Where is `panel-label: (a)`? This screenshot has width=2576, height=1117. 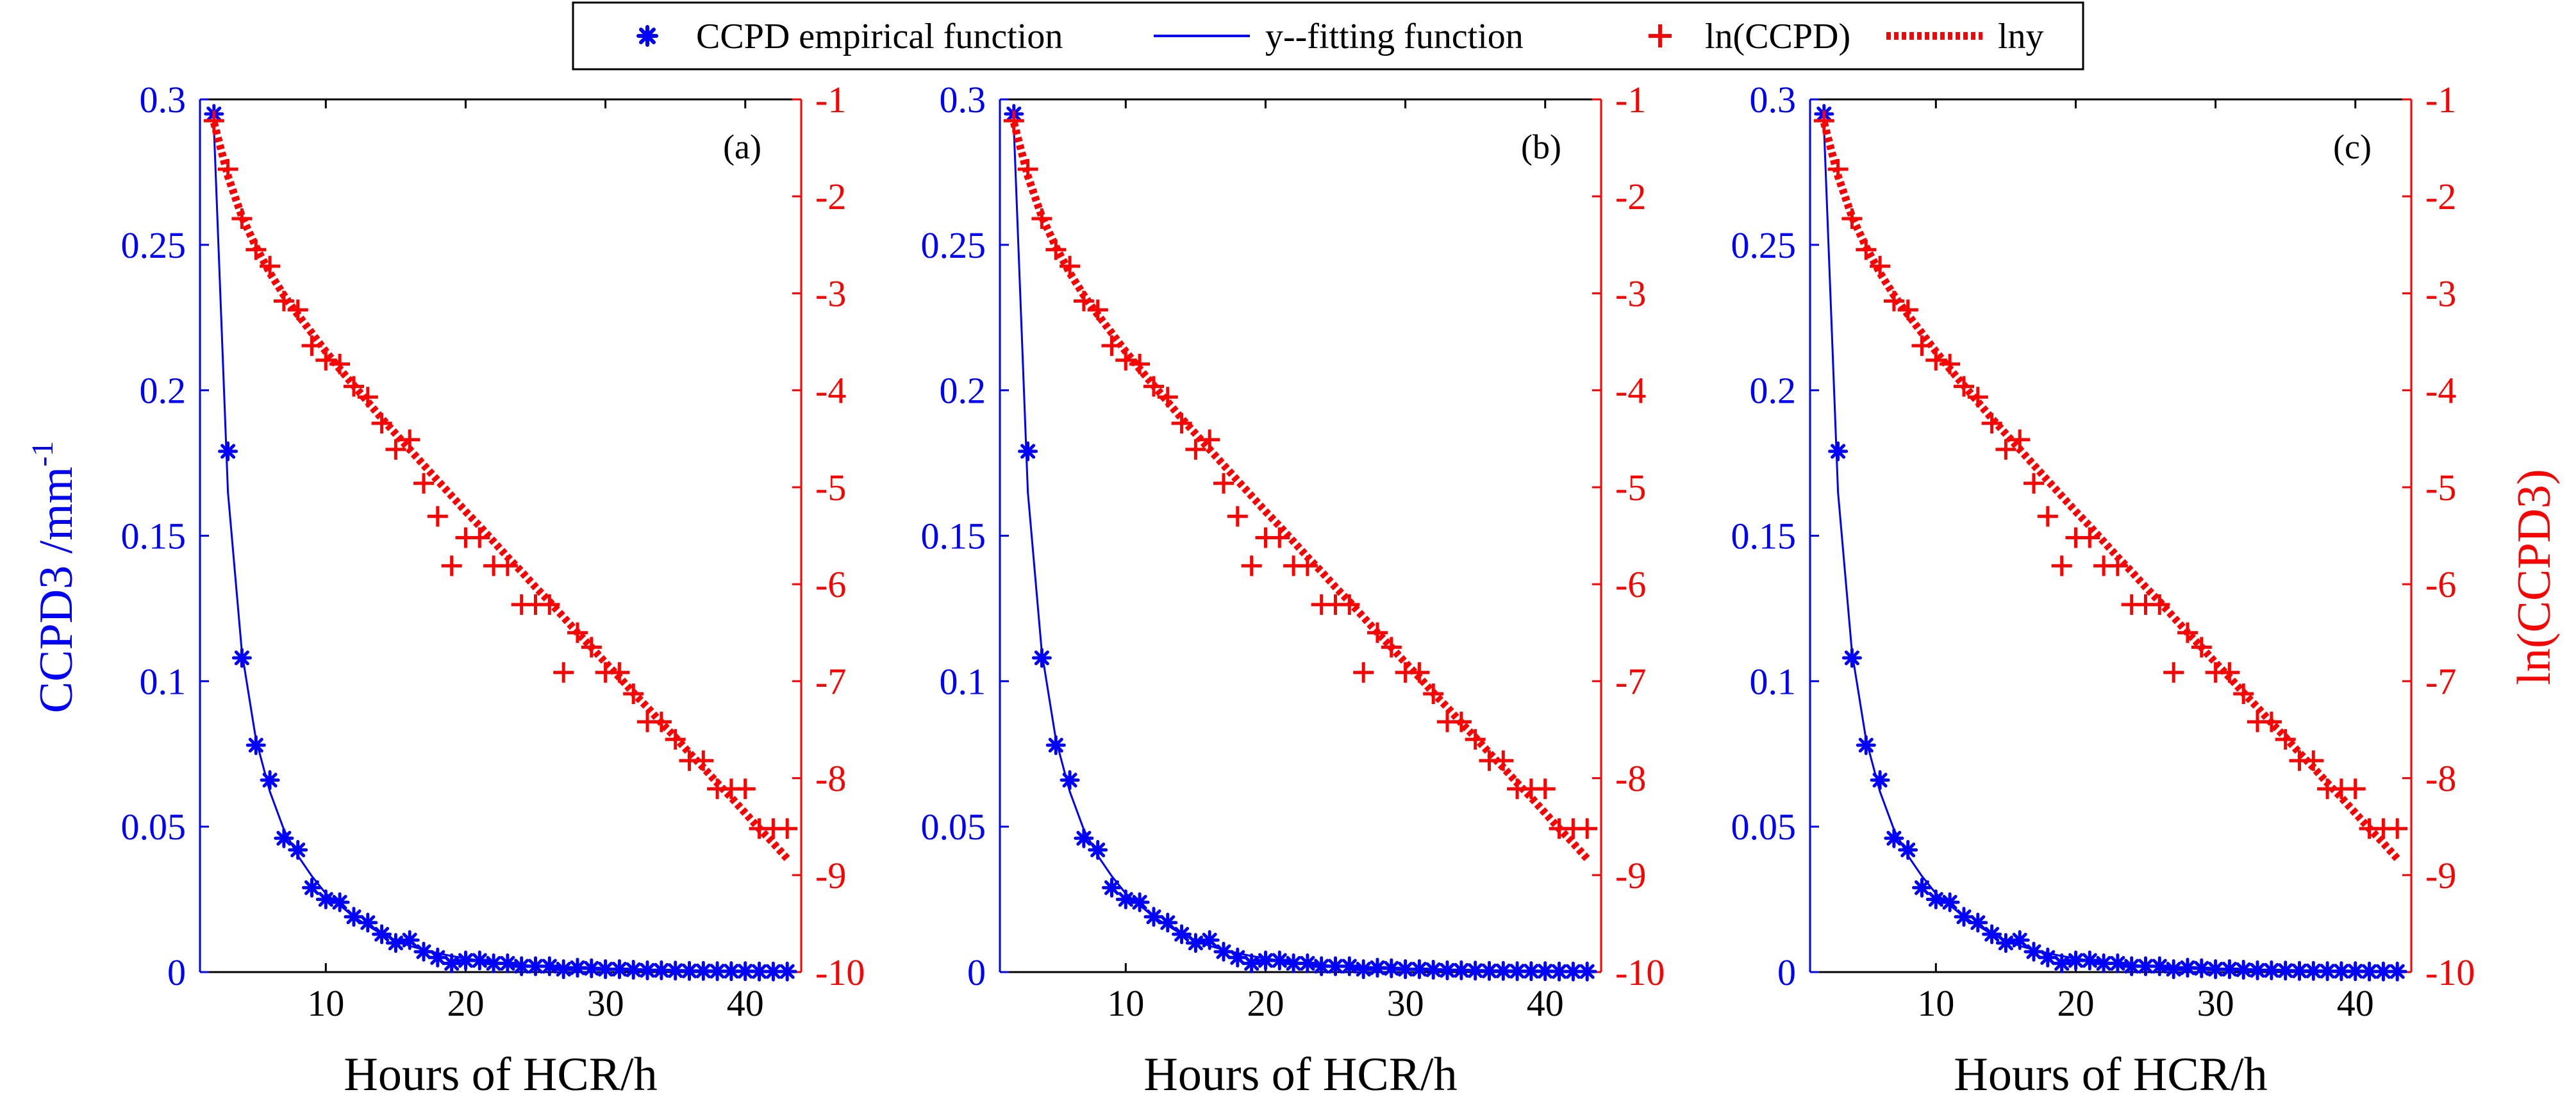
panel-label: (a) is located at coordinates (742, 147).